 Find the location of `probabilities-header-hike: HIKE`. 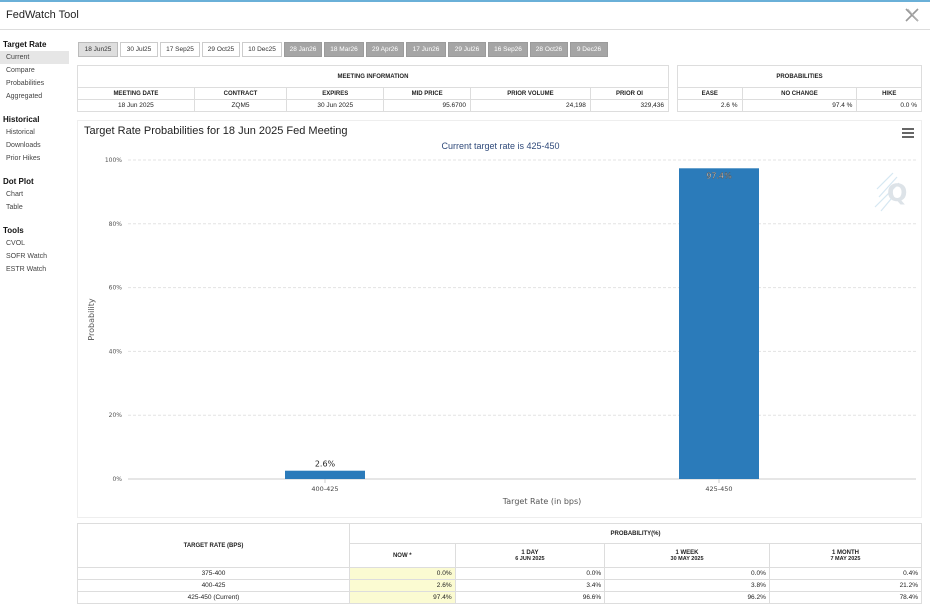

probabilities-header-hike: HIKE is located at coordinates (889, 93).